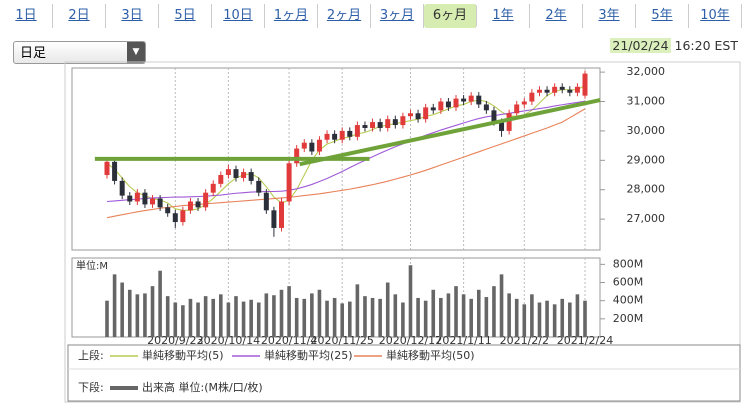 Image resolution: width=748 pixels, height=403 pixels. I want to click on period-tab: 6ヶ月, so click(450, 16).